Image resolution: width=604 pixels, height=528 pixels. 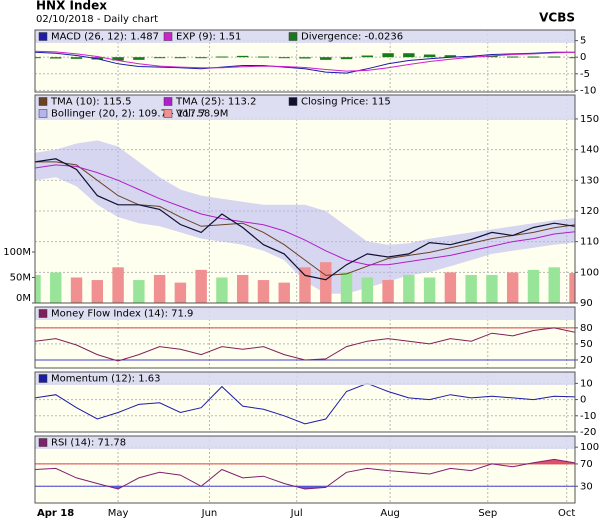 I want to click on y2-tick-label: 100M, so click(x=17, y=252).